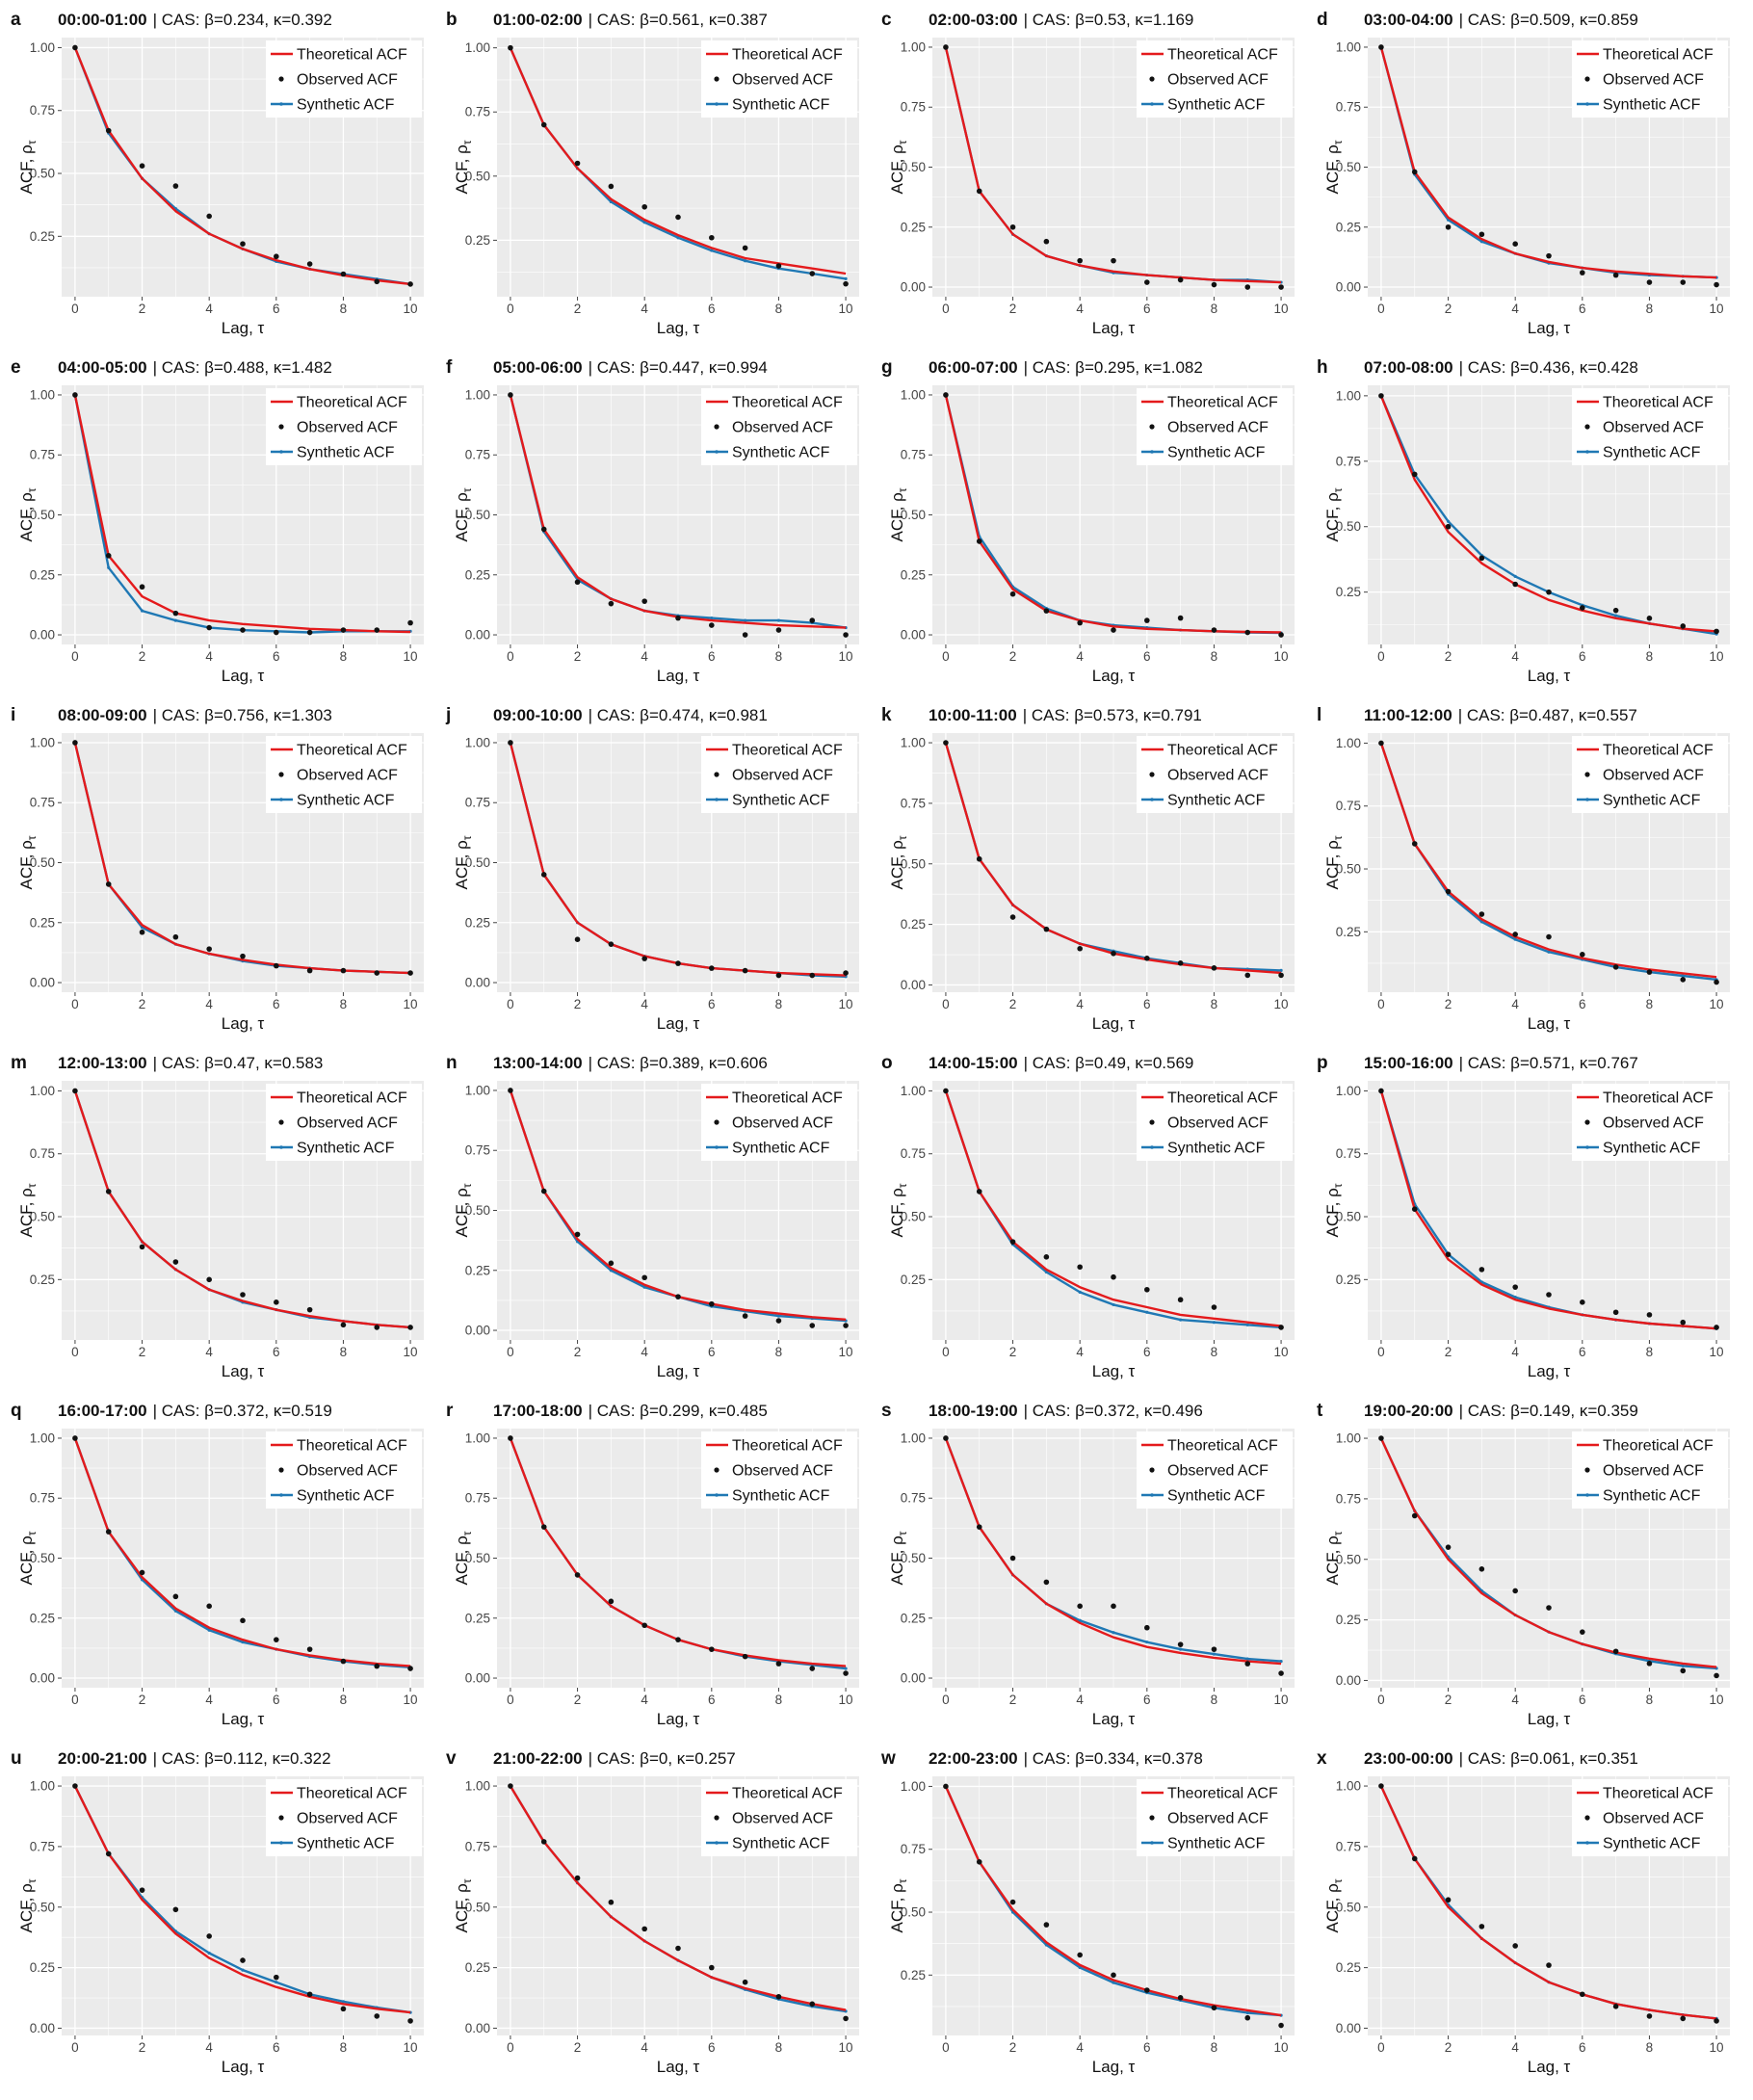 Image resolution: width=1753 pixels, height=2100 pixels. Describe the element at coordinates (449, 368) in the screenshot. I see `panel-letter: f` at that location.